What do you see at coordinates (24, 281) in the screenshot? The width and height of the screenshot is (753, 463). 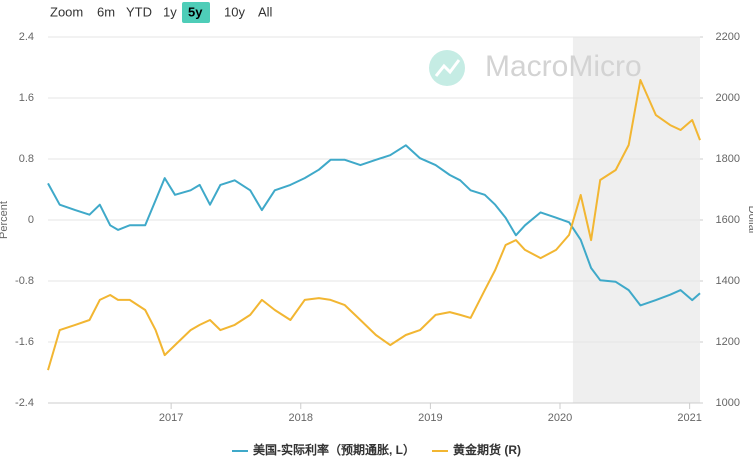 I see `y-tick-label: -0.8` at bounding box center [24, 281].